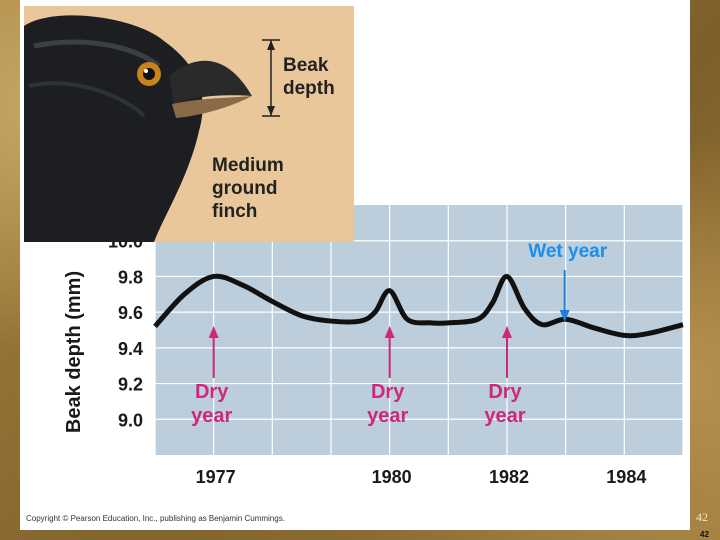 The image size is (720, 540). I want to click on finch-illustration, so click(152, 128).